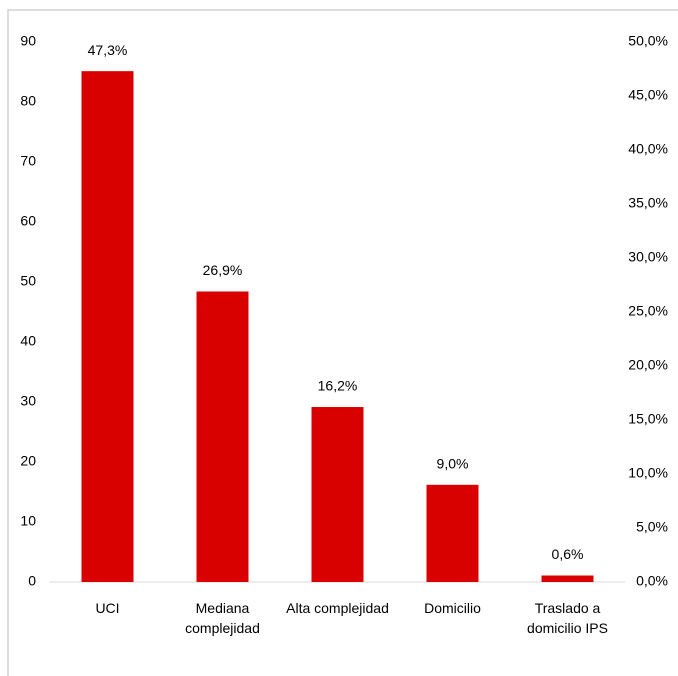 The image size is (678, 676). Describe the element at coordinates (648, 473) in the screenshot. I see `y2-tick-label: 10,0%` at that location.